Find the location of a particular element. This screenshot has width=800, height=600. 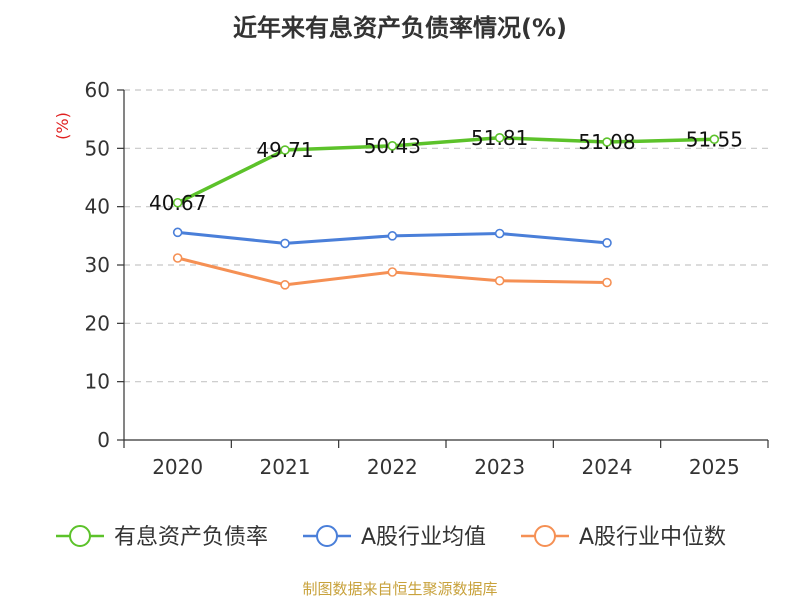

data-label: 51.81 is located at coordinates (499, 138).